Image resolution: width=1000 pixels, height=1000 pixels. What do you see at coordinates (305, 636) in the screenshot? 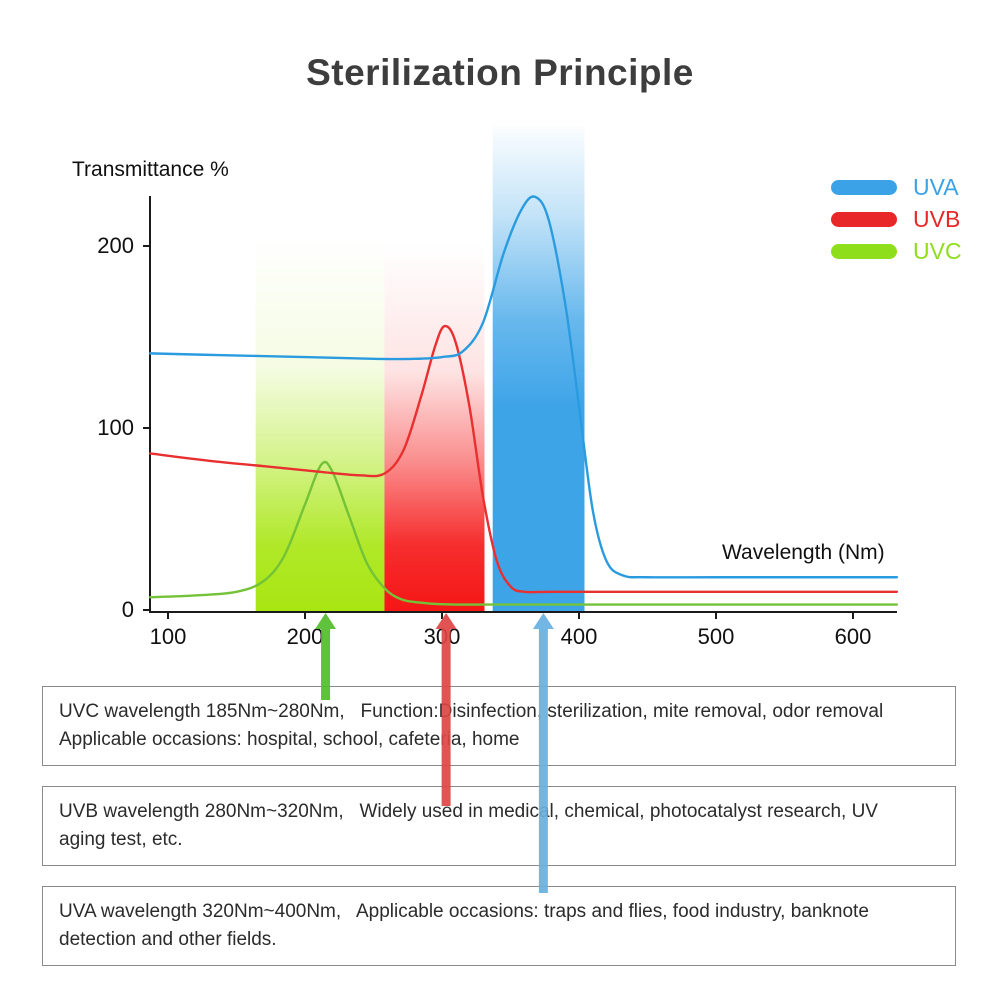
I see `x-tick-200: 200` at bounding box center [305, 636].